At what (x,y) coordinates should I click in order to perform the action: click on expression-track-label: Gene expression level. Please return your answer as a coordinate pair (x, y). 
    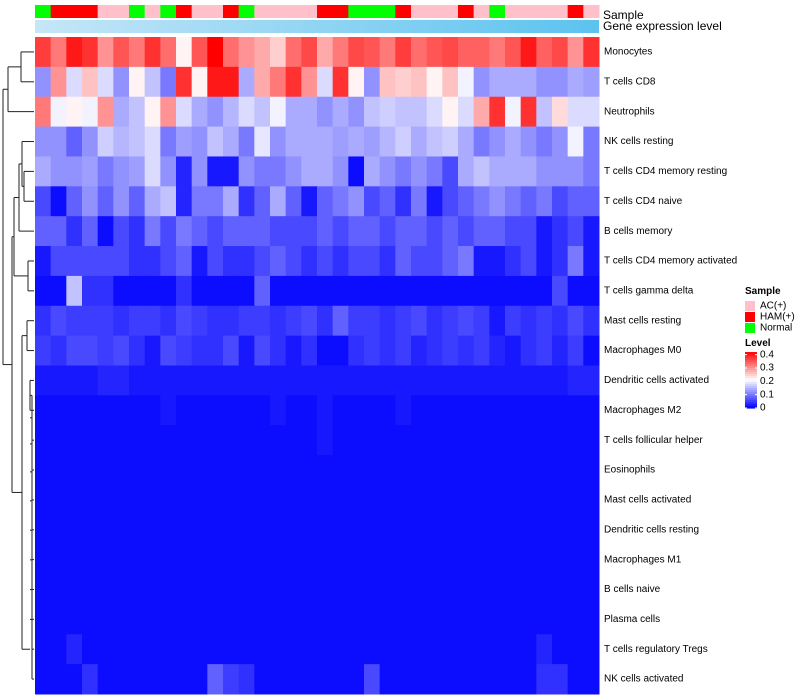
    Looking at the image, I should click on (662, 26).